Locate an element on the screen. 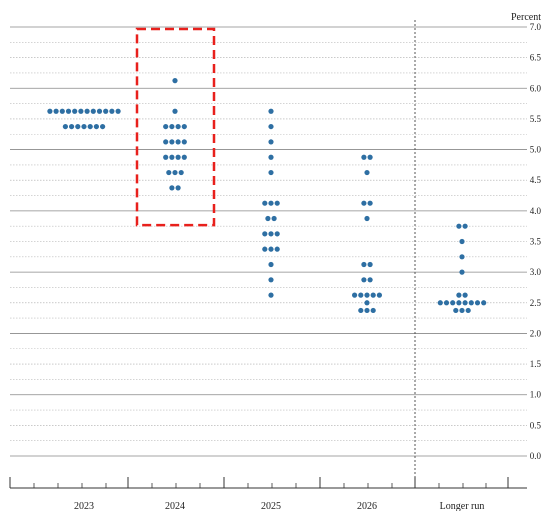  x-axis is located at coordinates (268, 483).